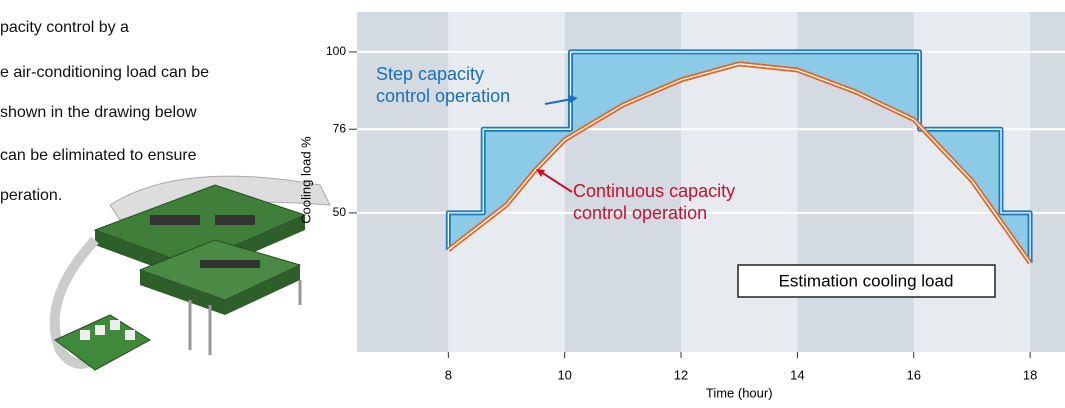 This screenshot has height=408, width=1065. I want to click on x-tick-label: 14, so click(797, 374).